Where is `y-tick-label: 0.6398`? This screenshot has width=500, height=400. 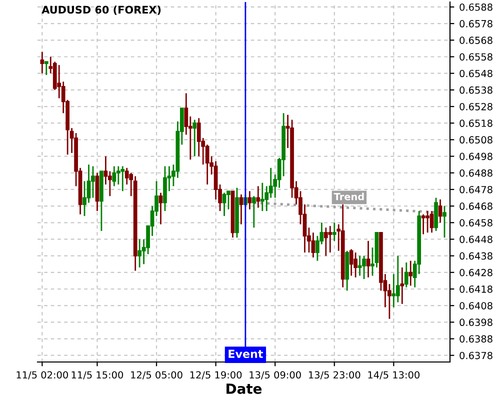
y-tick-label: 0.6398 is located at coordinates (476, 322).